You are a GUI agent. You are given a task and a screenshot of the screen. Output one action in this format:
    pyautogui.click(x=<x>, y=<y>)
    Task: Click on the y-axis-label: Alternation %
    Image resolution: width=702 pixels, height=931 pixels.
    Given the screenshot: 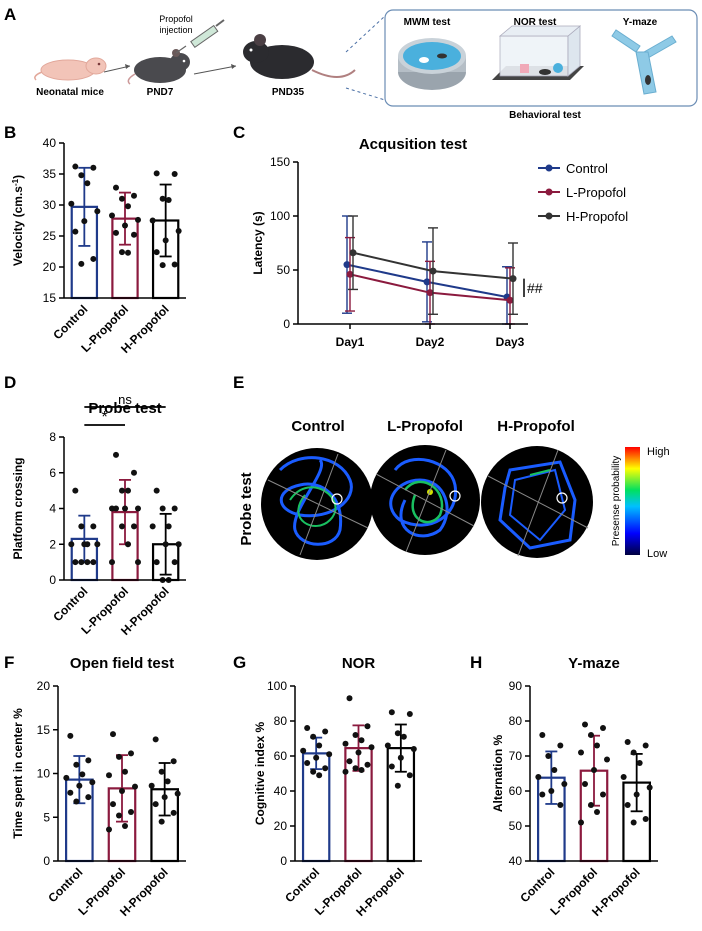 What is the action you would take?
    pyautogui.click(x=498, y=774)
    